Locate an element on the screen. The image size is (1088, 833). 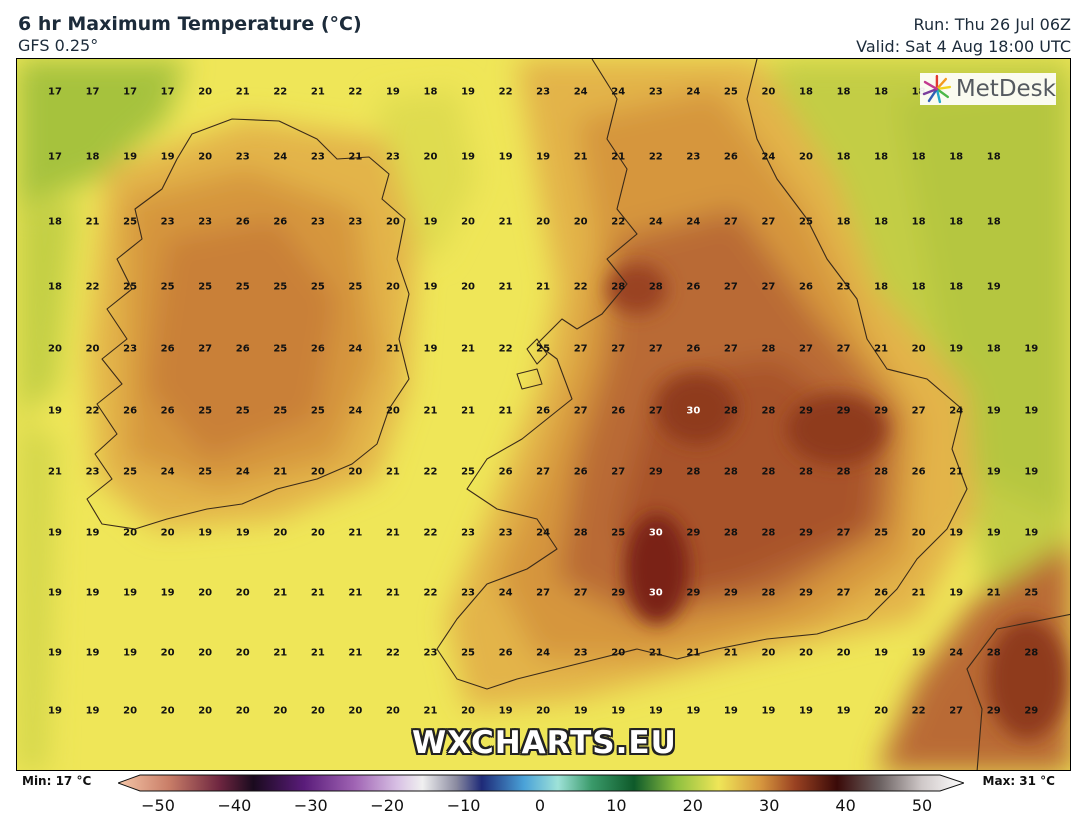
scale-tick-label: 20 is located at coordinates (692, 805).